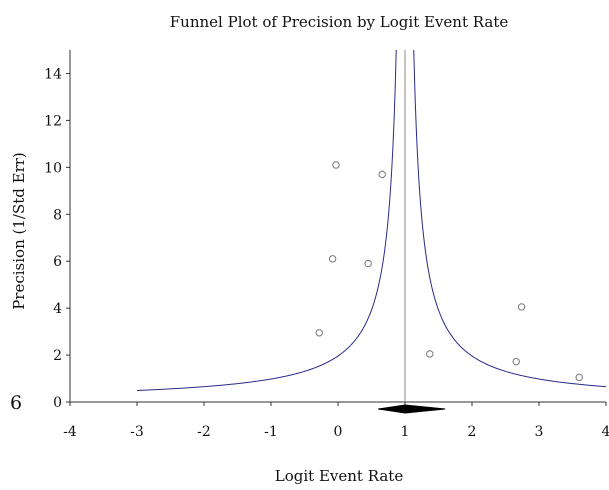 This screenshot has width=609, height=490. Describe the element at coordinates (16, 403) in the screenshot. I see `stray-label: 6` at that location.